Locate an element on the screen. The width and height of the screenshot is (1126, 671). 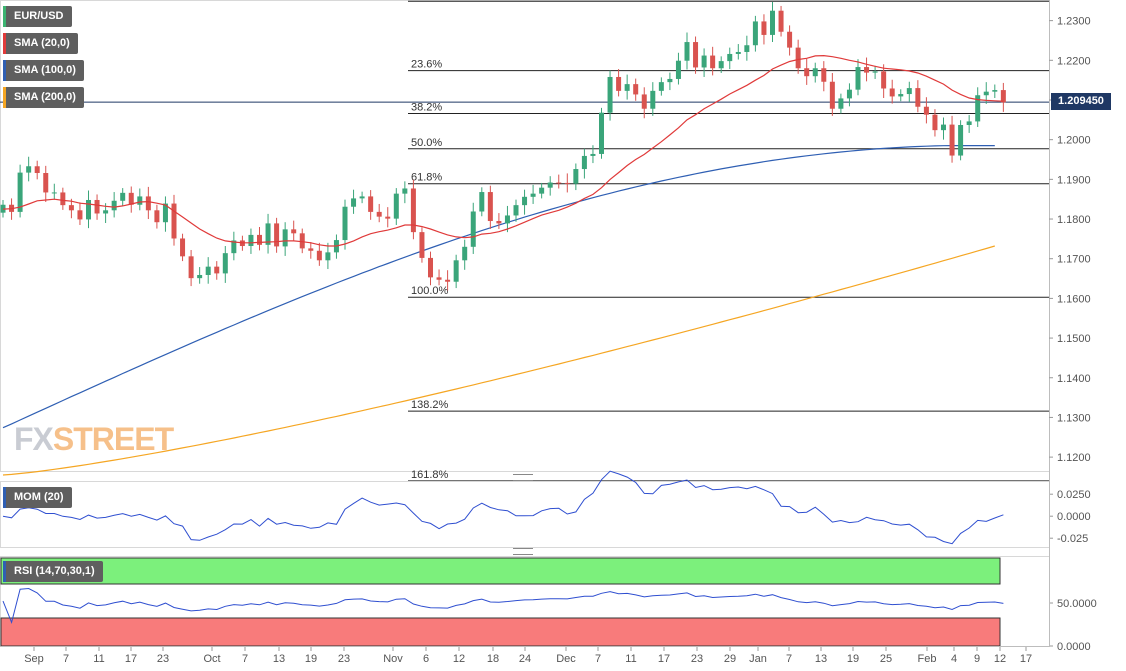
mom-badge: MOM (20) is located at coordinates (37, 497).